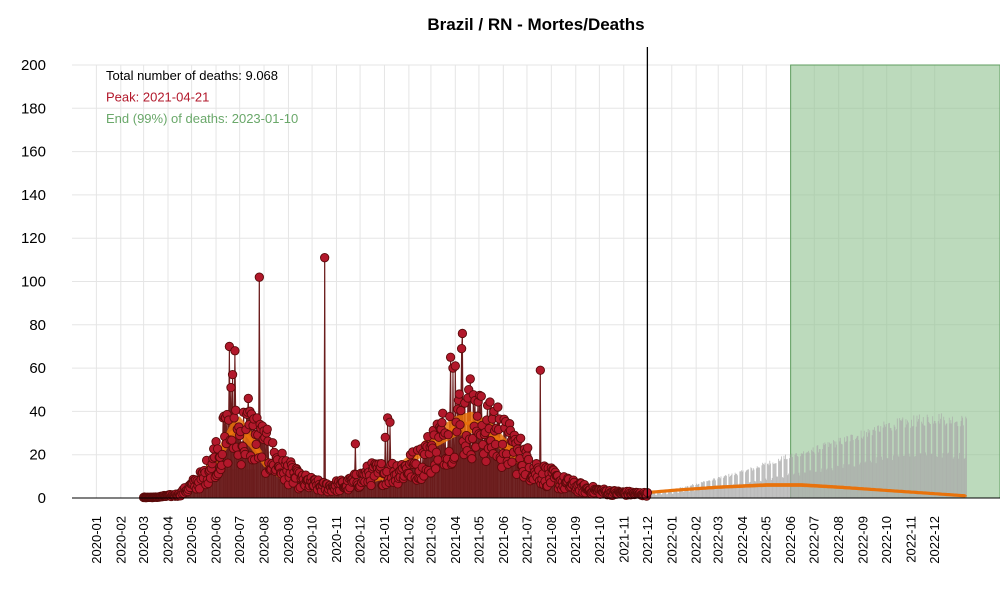 The height and width of the screenshot is (600, 1000). Describe the element at coordinates (360, 540) in the screenshot. I see `x-tick-label: 2020-12` at that location.